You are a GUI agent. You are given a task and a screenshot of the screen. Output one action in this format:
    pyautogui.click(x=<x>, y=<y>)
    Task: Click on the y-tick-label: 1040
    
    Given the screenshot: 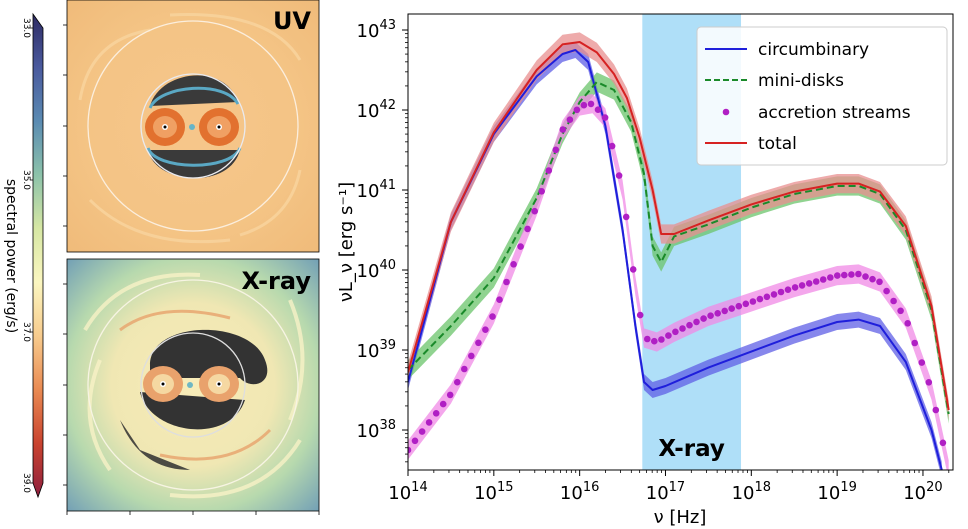 What is the action you would take?
    pyautogui.click(x=376, y=270)
    